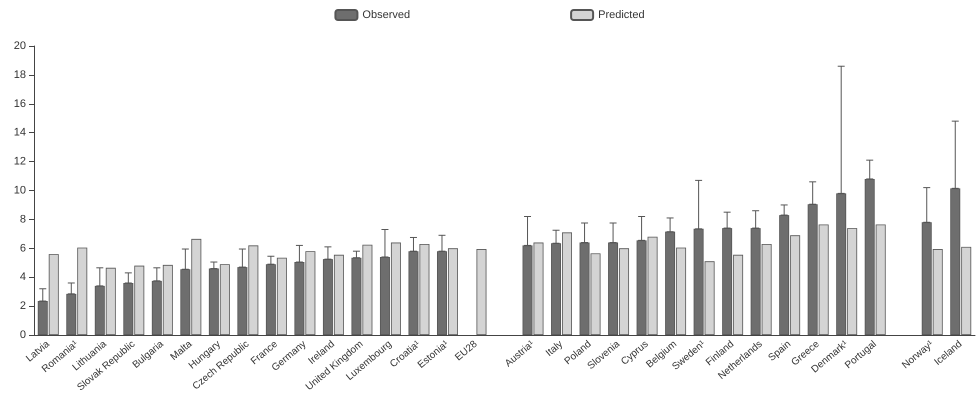 The width and height of the screenshot is (979, 416). What do you see at coordinates (621, 15) in the screenshot?
I see `legend-label: Predicted` at bounding box center [621, 15].